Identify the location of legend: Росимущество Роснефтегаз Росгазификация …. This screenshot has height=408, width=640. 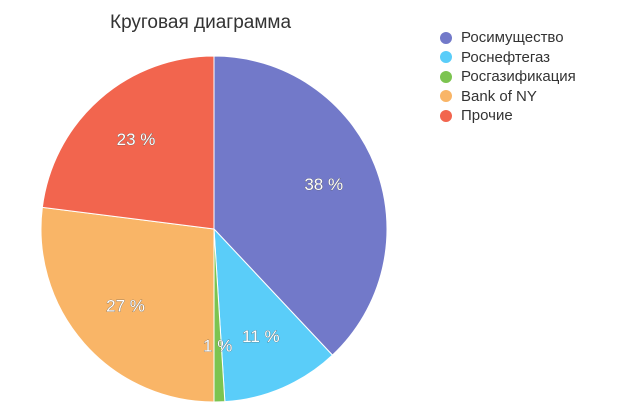
(508, 77).